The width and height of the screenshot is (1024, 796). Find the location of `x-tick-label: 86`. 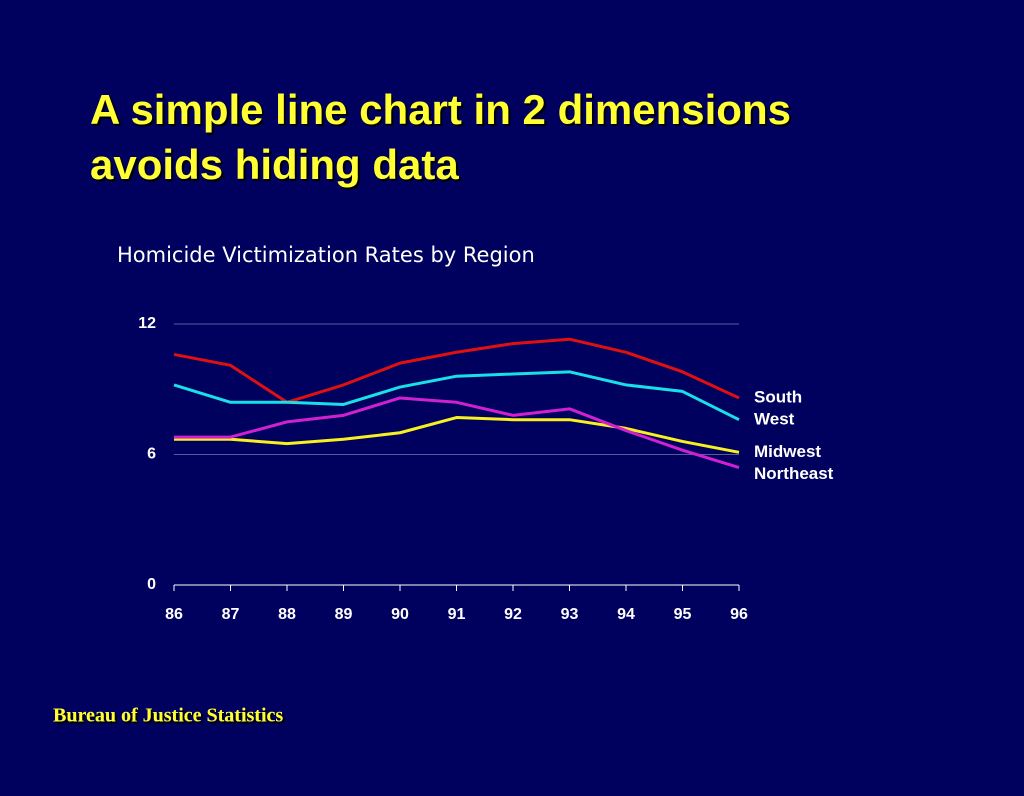

x-tick-label: 86 is located at coordinates (174, 614).